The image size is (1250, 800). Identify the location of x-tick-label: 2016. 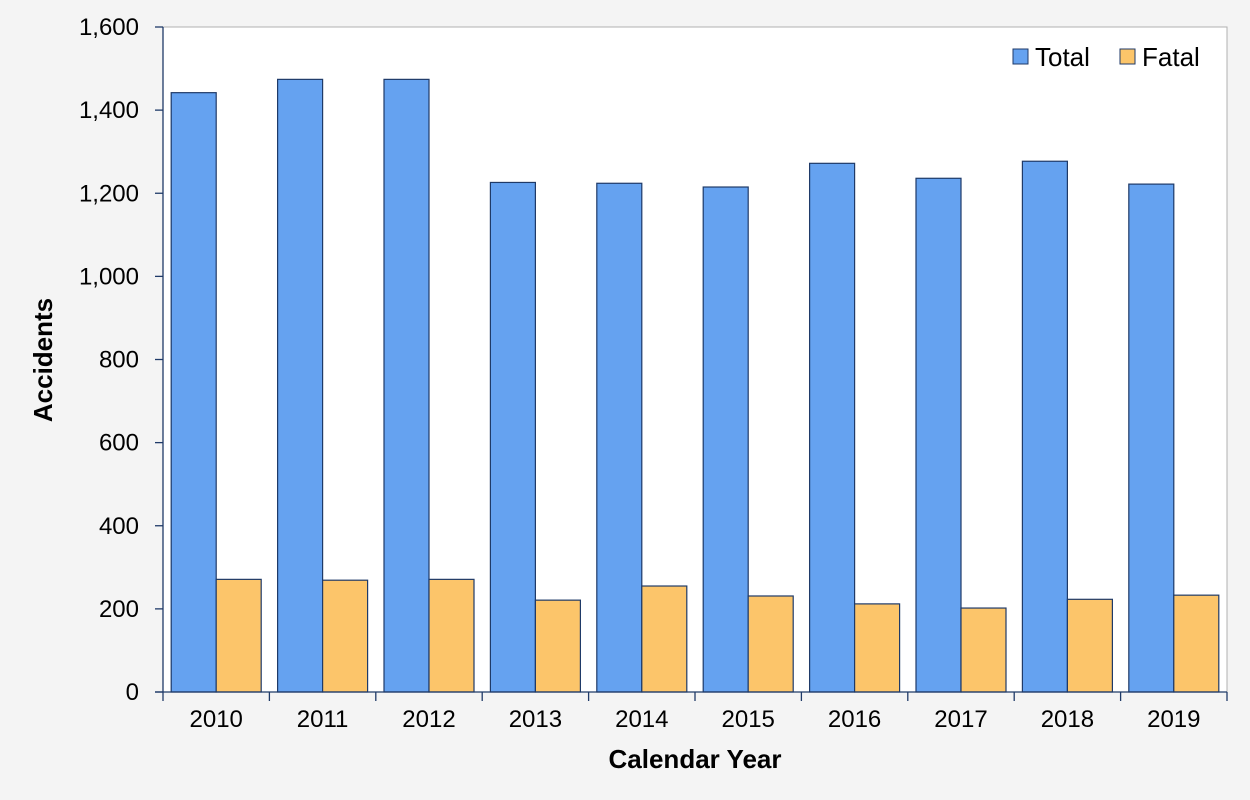
(854, 719).